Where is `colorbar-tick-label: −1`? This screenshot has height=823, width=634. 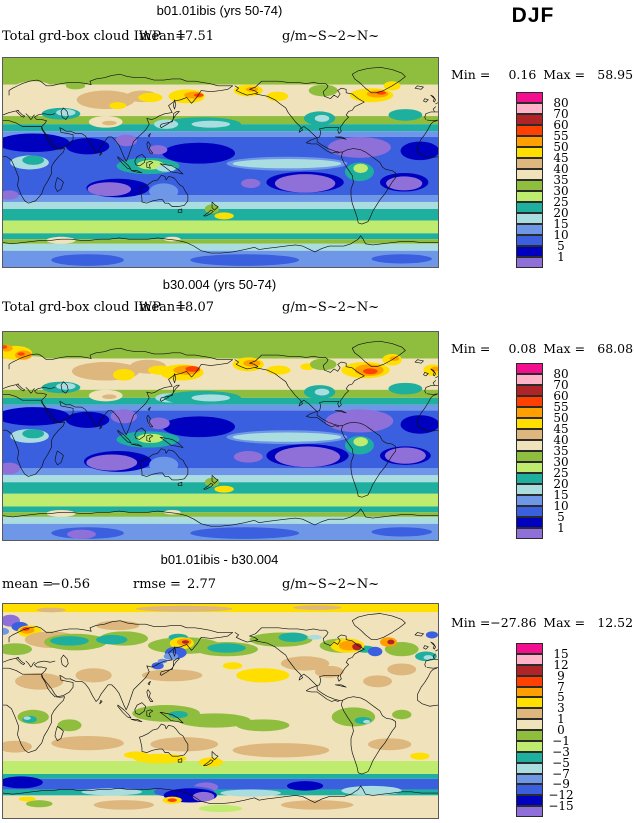 colorbar-tick-label: −1 is located at coordinates (561, 740).